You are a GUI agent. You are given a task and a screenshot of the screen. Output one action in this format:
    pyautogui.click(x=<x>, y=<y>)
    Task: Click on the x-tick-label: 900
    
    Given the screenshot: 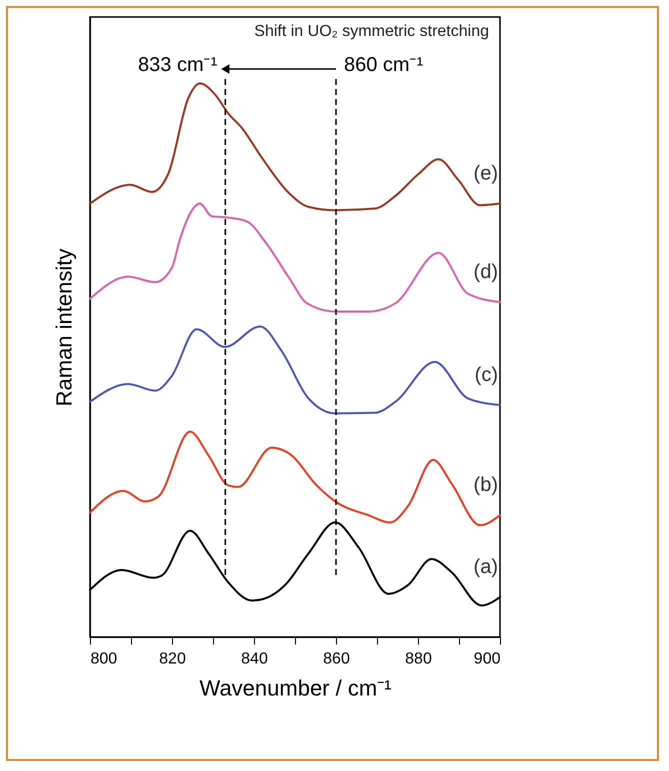 What is the action you would take?
    pyautogui.click(x=487, y=659)
    